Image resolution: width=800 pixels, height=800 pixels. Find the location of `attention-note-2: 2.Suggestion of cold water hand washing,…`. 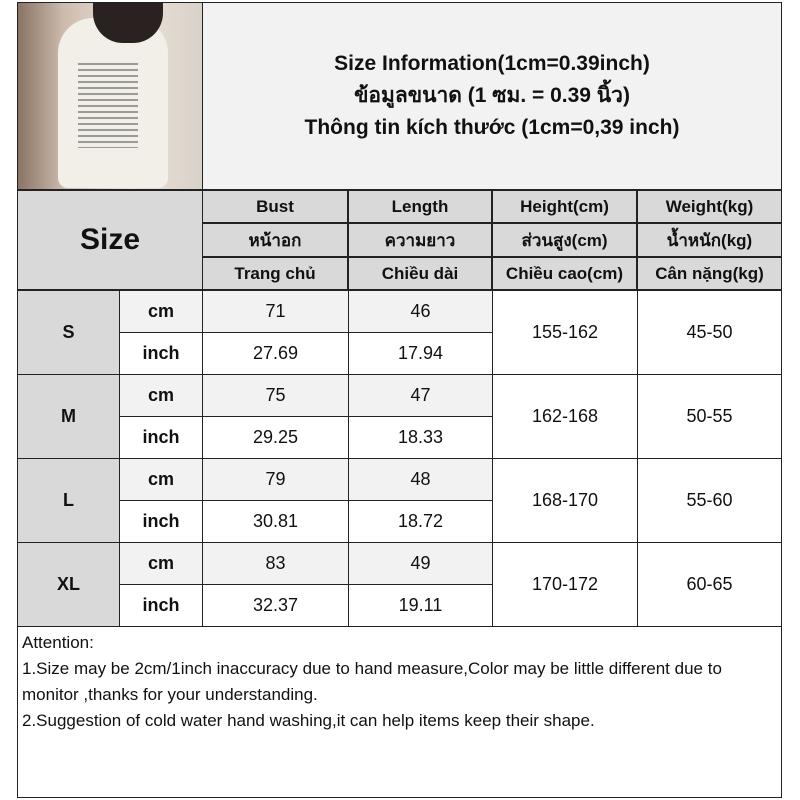

attention-note-2: 2.Suggestion of cold water hand washing,… is located at coordinates (308, 720).